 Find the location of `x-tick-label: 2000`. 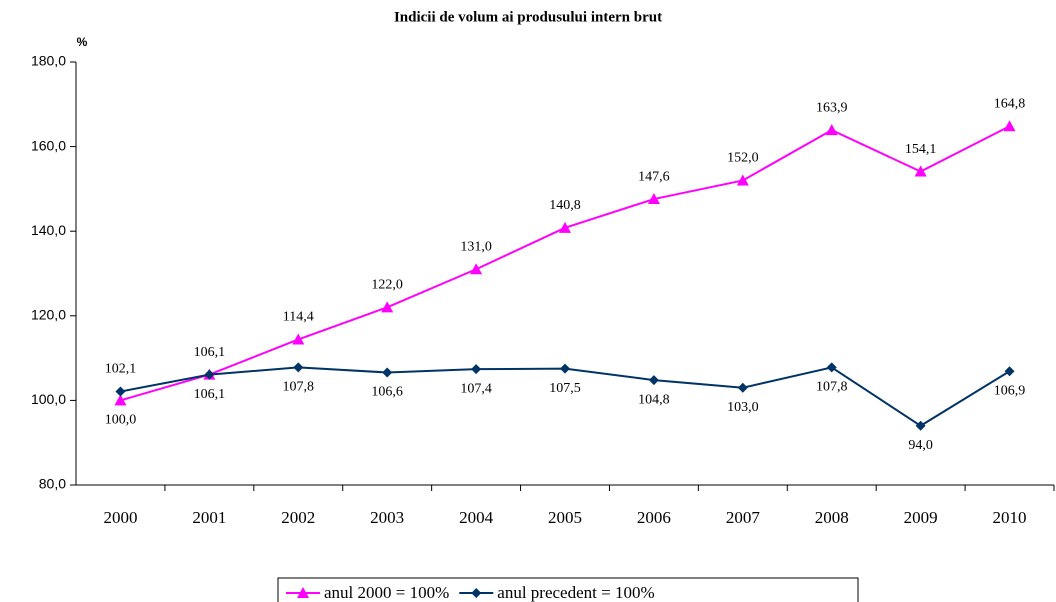

x-tick-label: 2000 is located at coordinates (120, 517).